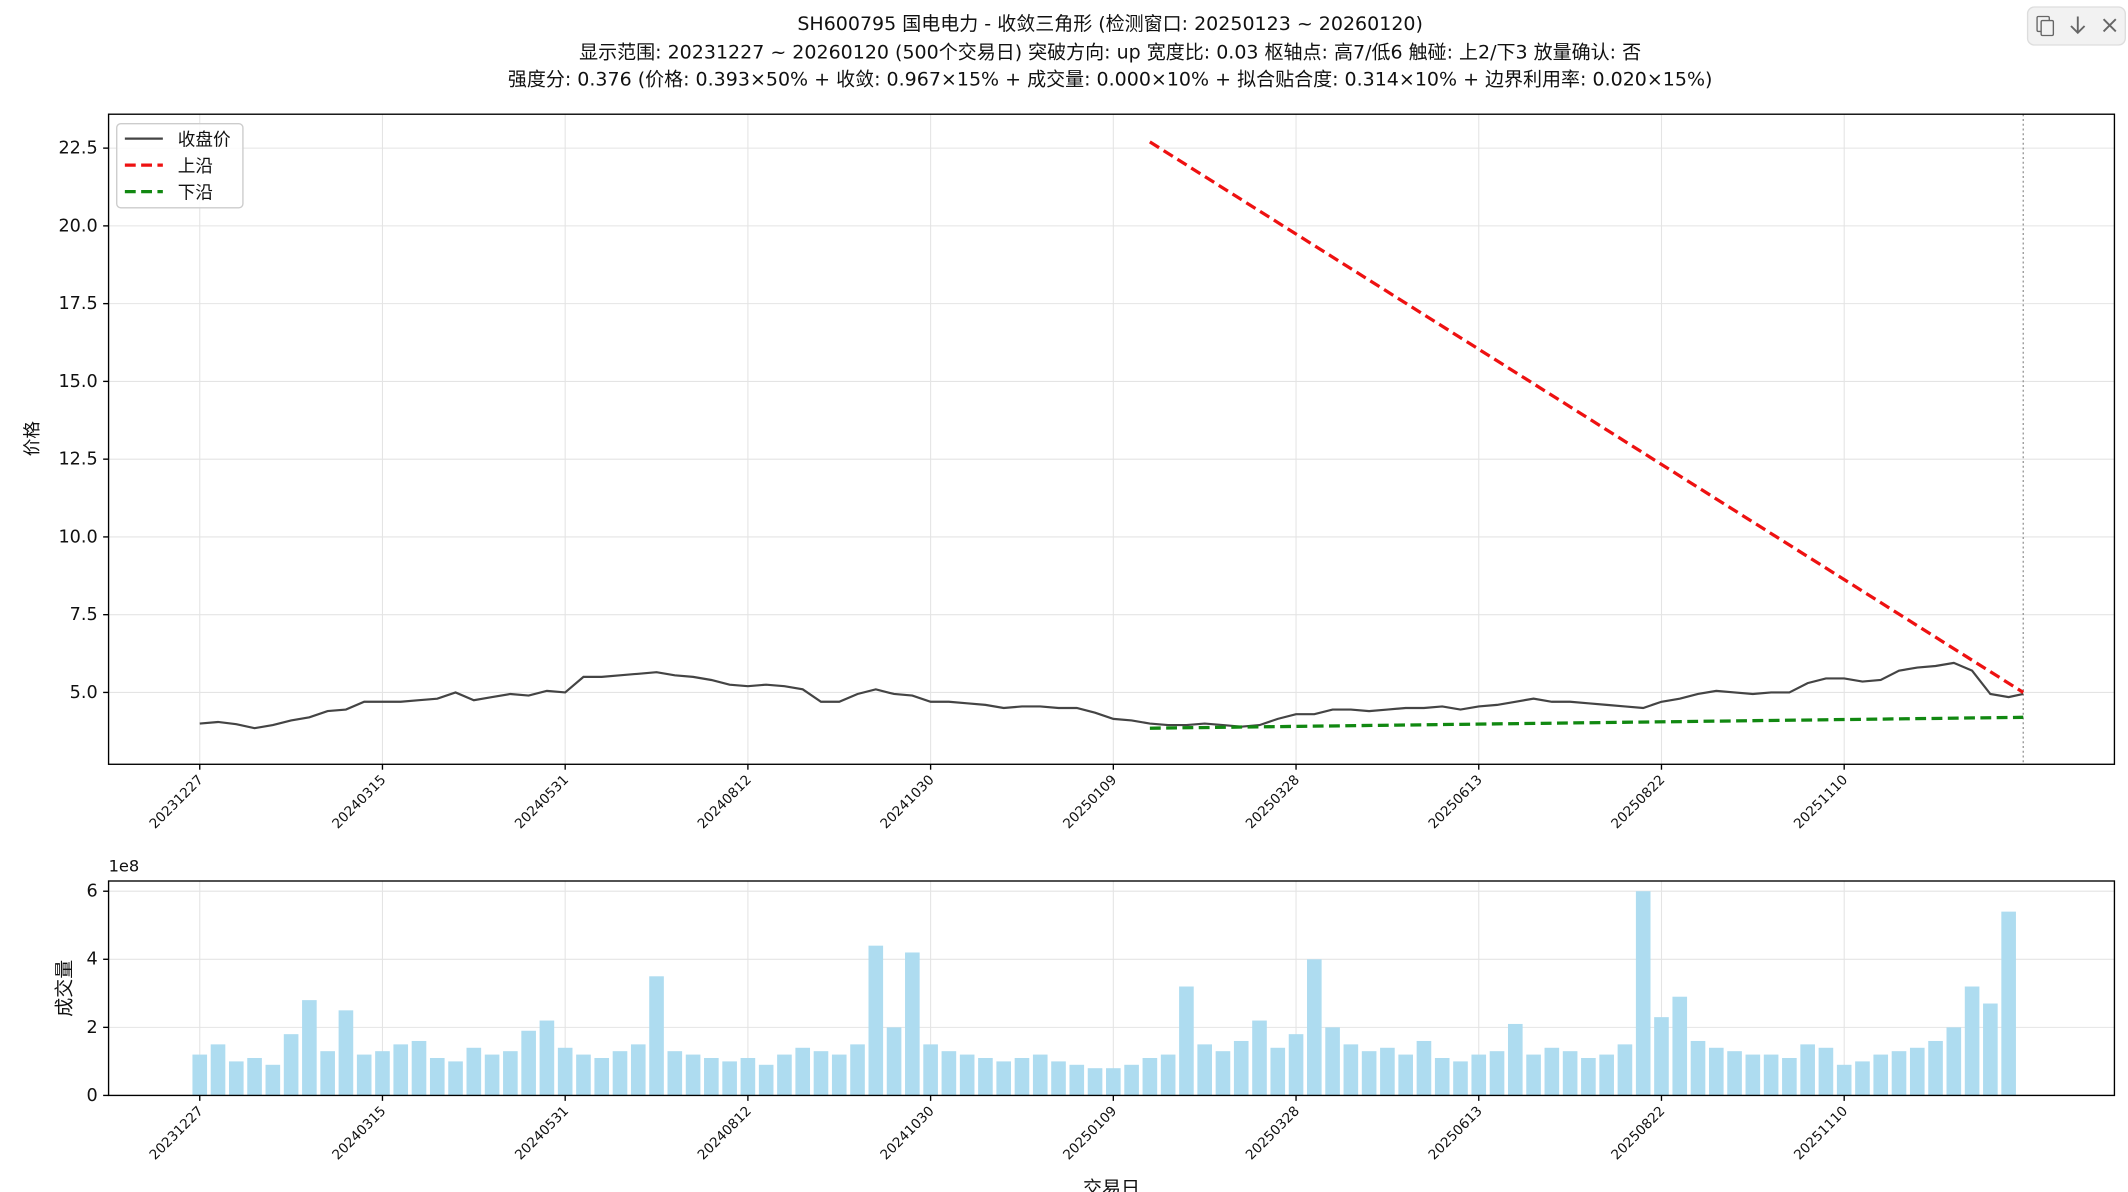 The width and height of the screenshot is (2128, 1192). What do you see at coordinates (91, 1096) in the screenshot?
I see `y-tick-label: 0` at bounding box center [91, 1096].